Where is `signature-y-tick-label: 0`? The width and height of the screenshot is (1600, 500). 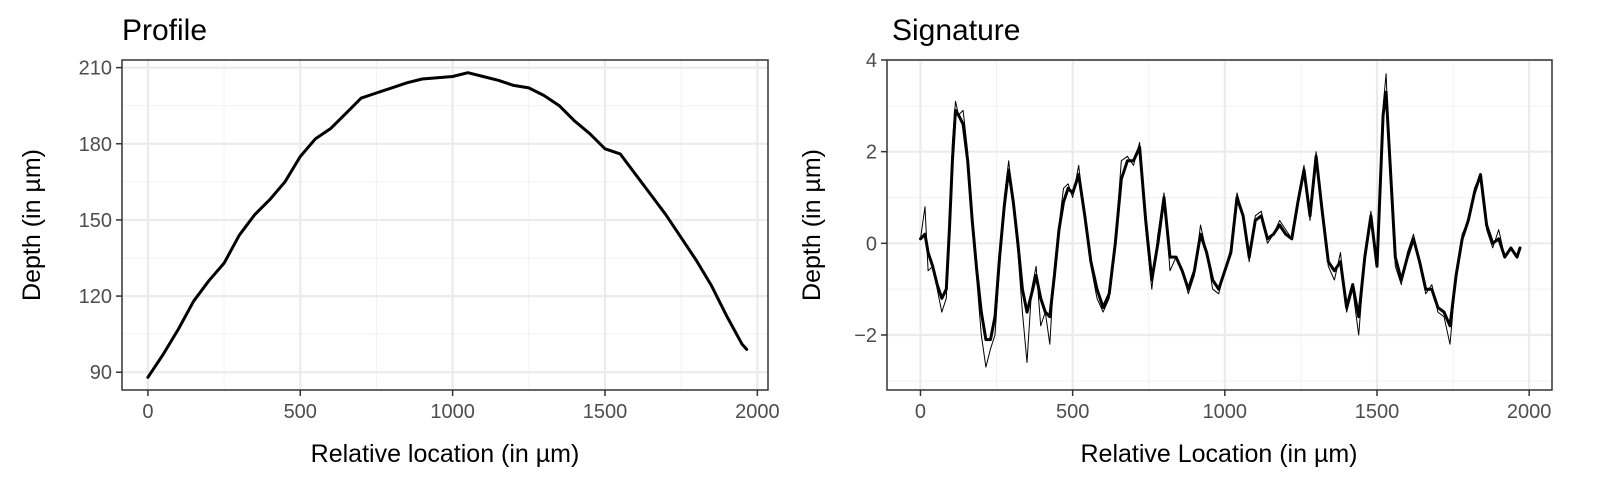 signature-y-tick-label: 0 is located at coordinates (871, 244).